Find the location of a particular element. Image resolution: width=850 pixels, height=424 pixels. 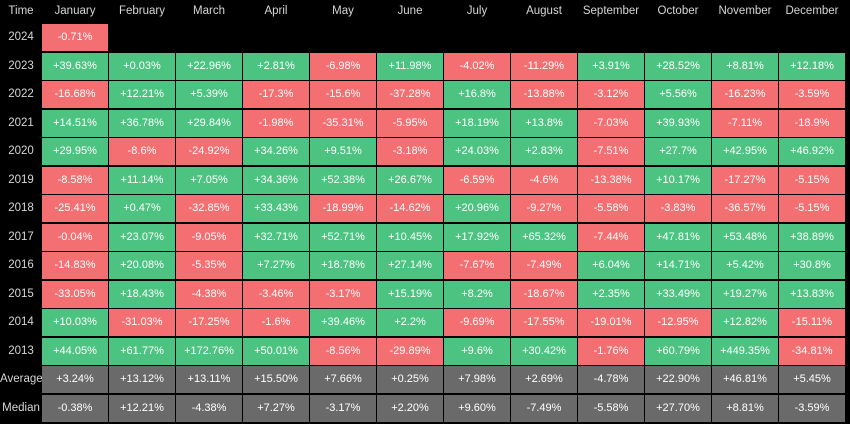

heatmap-cell: -33.05% is located at coordinates (75, 294).